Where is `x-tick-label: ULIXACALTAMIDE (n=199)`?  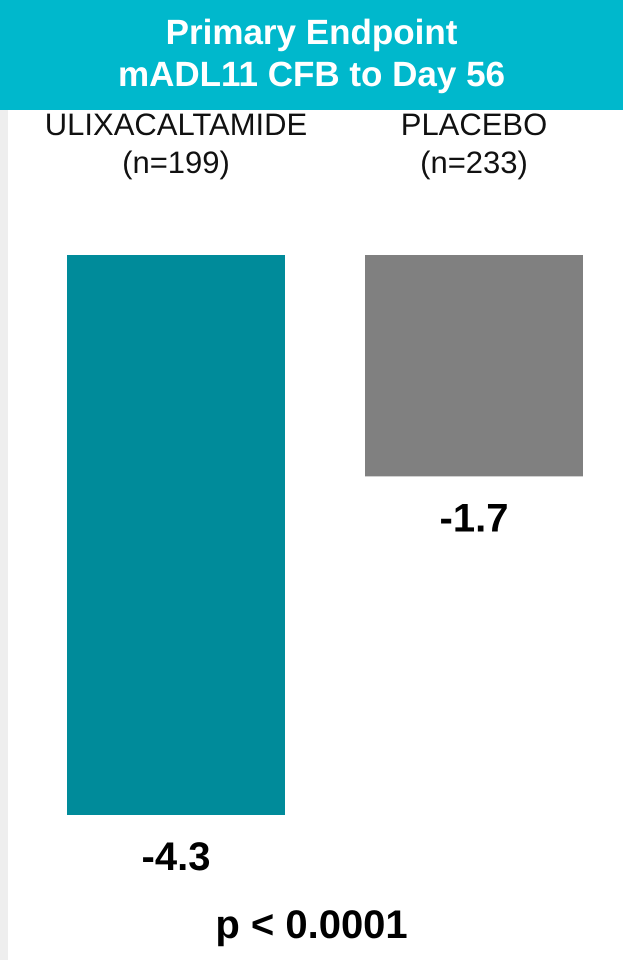 x-tick-label: ULIXACALTAMIDE (n=199) is located at coordinates (176, 143).